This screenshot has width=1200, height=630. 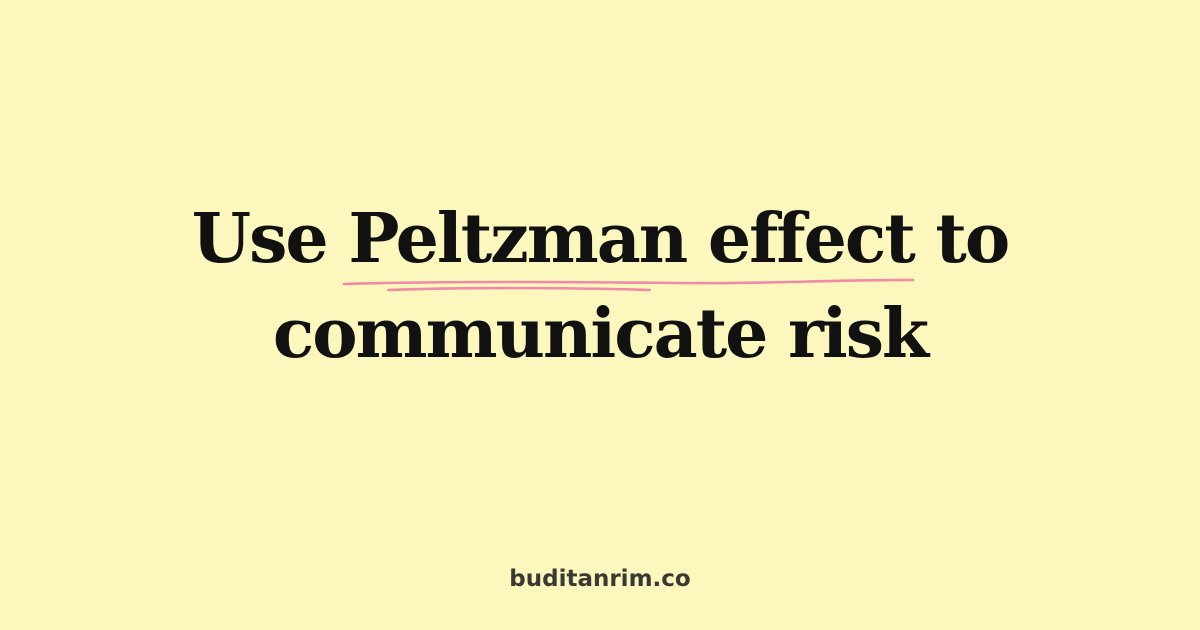 What do you see at coordinates (270, 239) in the screenshot?
I see `title-prefix: Use` at bounding box center [270, 239].